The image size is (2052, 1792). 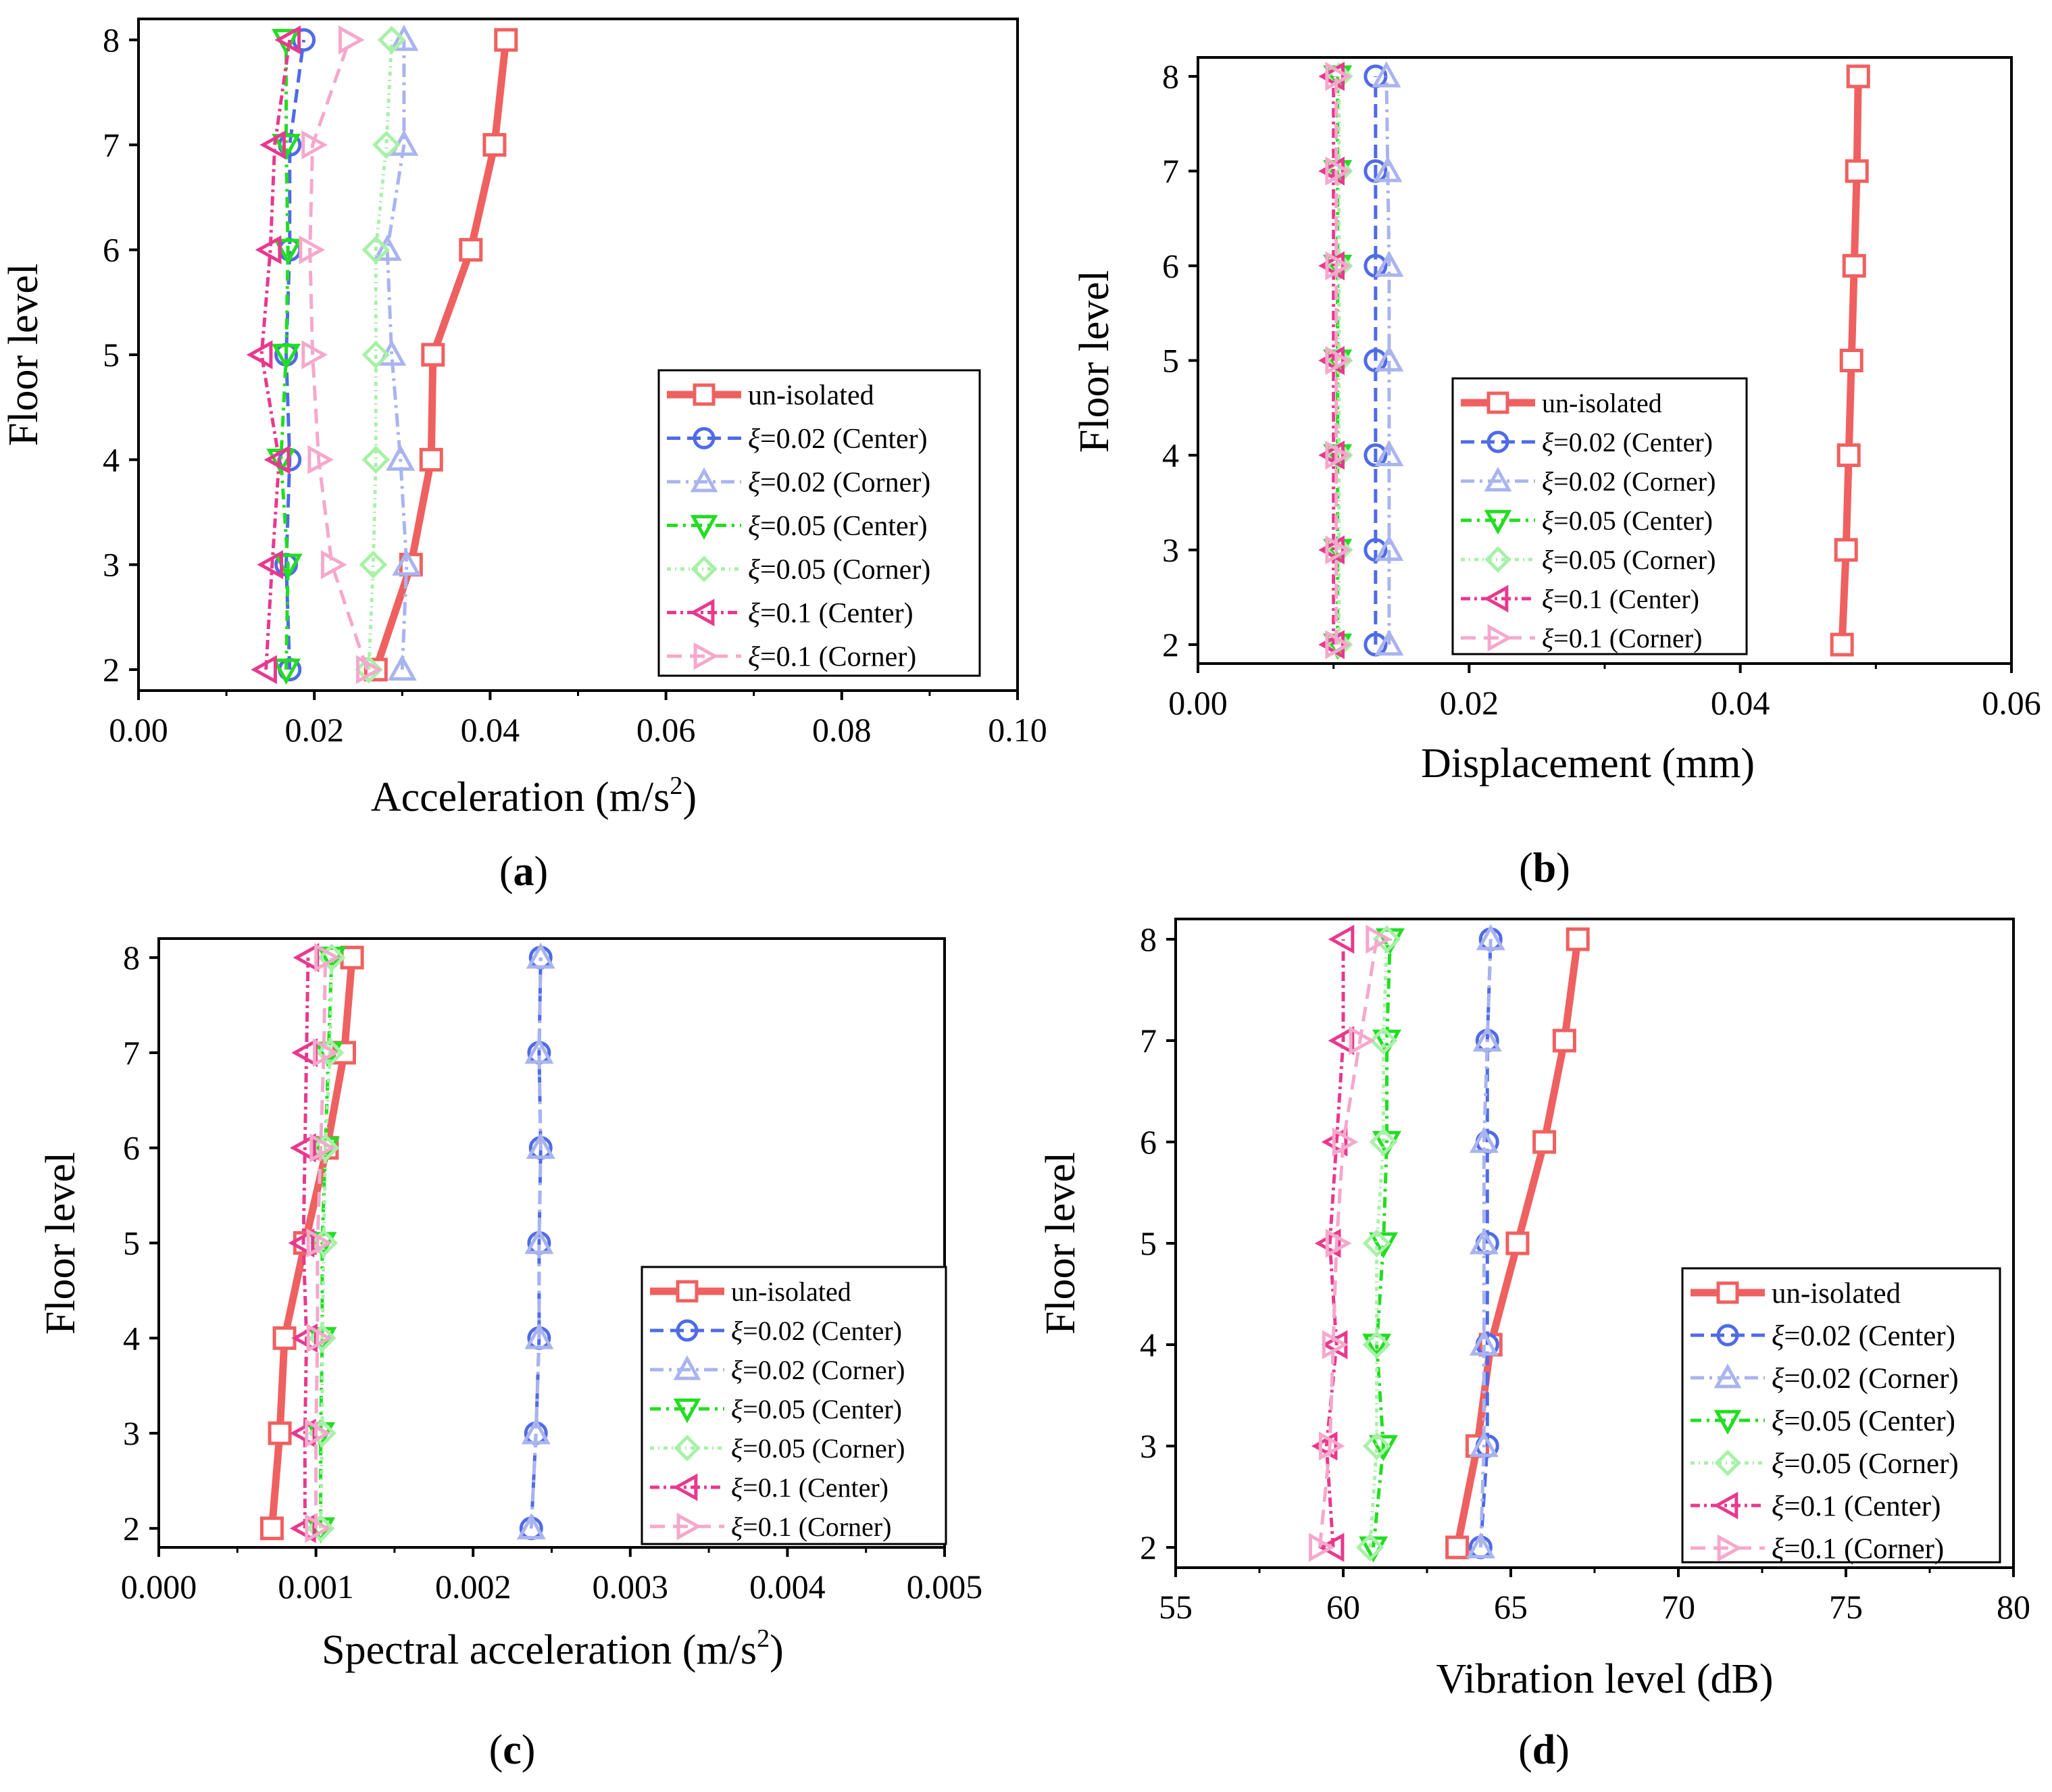 I want to click on x-axis-label: Vibration level (dB), so click(x=1604, y=1679).